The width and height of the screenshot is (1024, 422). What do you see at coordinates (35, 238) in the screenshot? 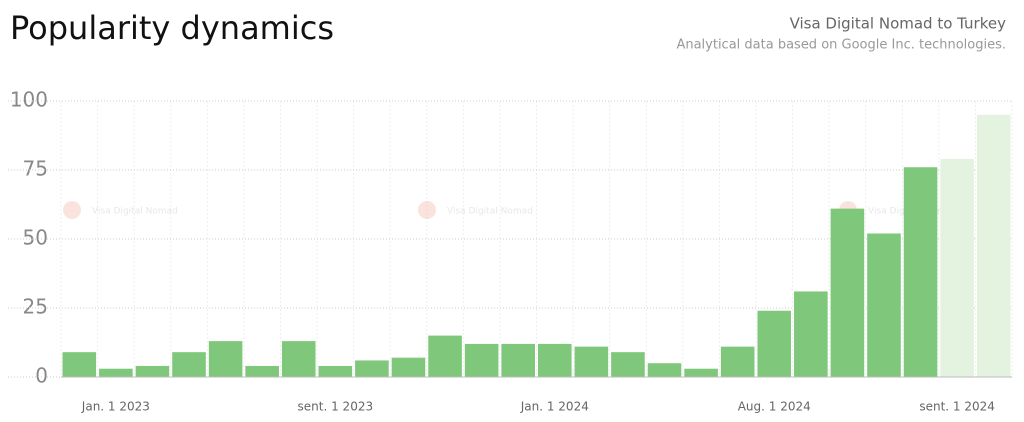
I see `y-tick-label: 50` at bounding box center [35, 238].